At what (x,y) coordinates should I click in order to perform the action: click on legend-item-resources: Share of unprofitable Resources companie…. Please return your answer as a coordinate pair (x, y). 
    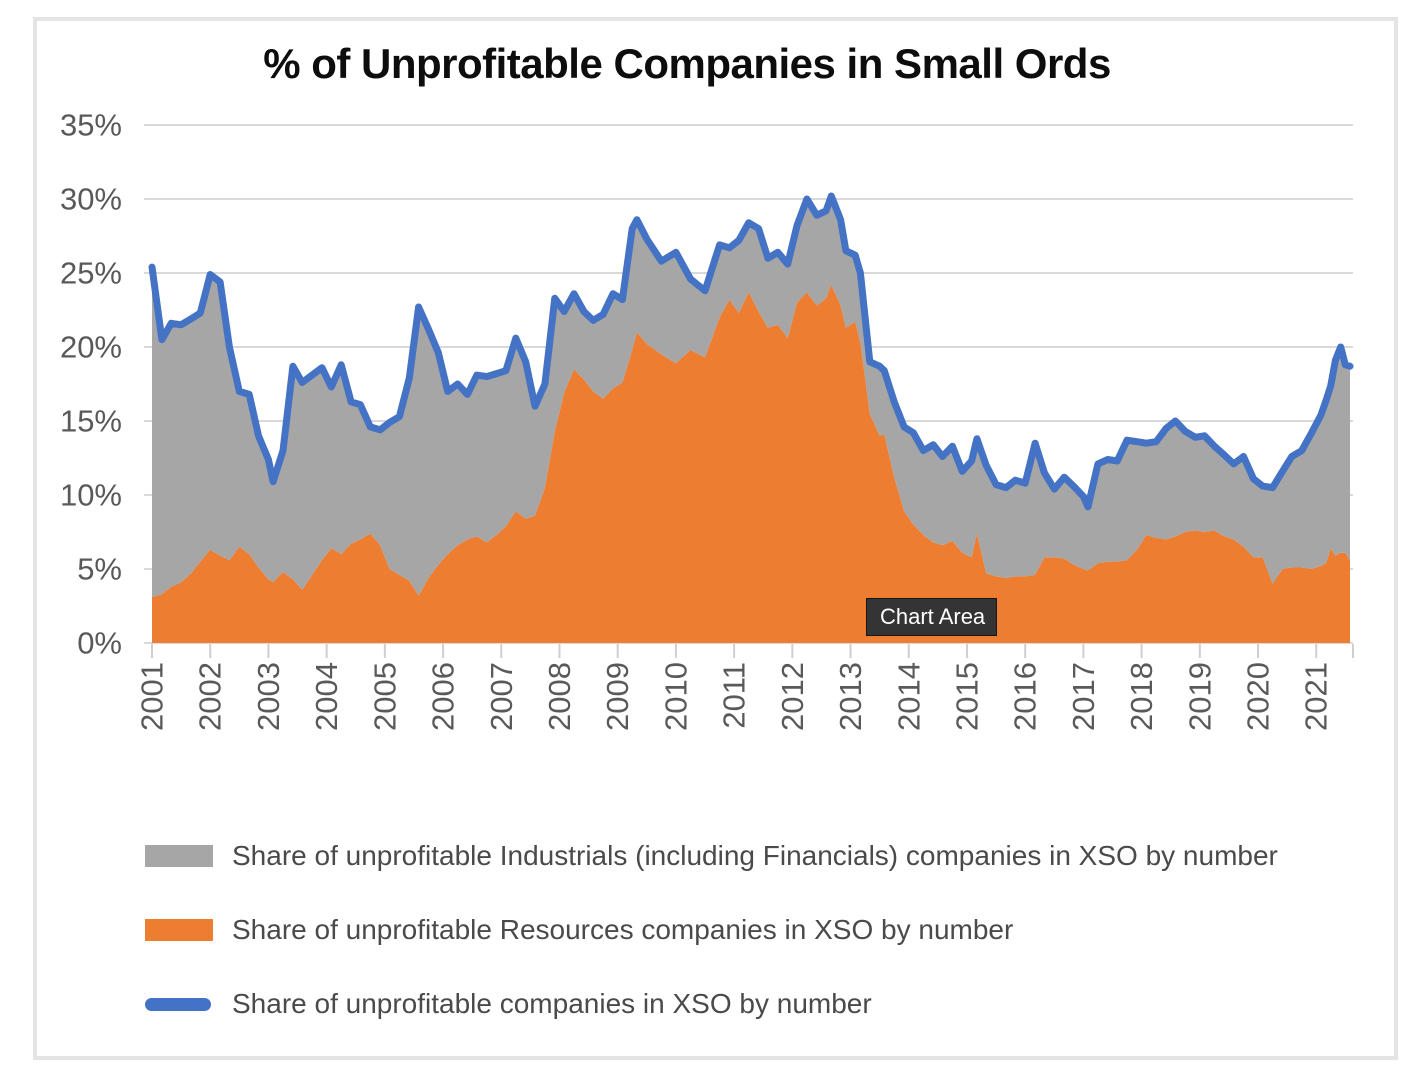
    Looking at the image, I should click on (579, 930).